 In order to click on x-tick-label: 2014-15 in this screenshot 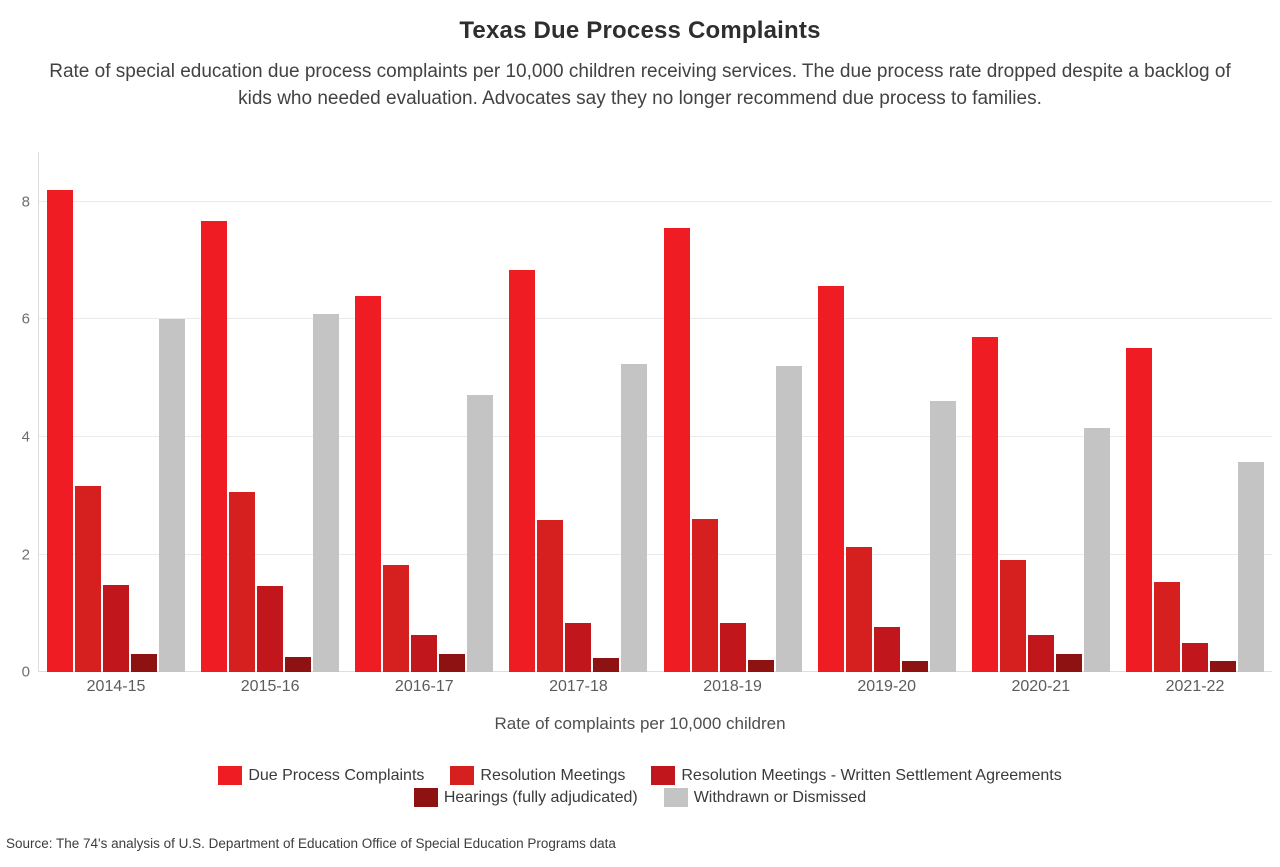, I will do `click(116, 686)`.